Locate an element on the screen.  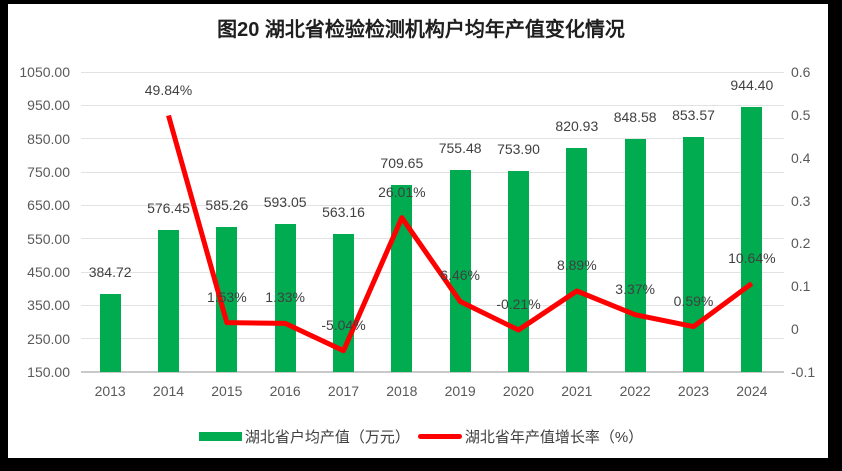
bar-value-label: 563.16 is located at coordinates (343, 212).